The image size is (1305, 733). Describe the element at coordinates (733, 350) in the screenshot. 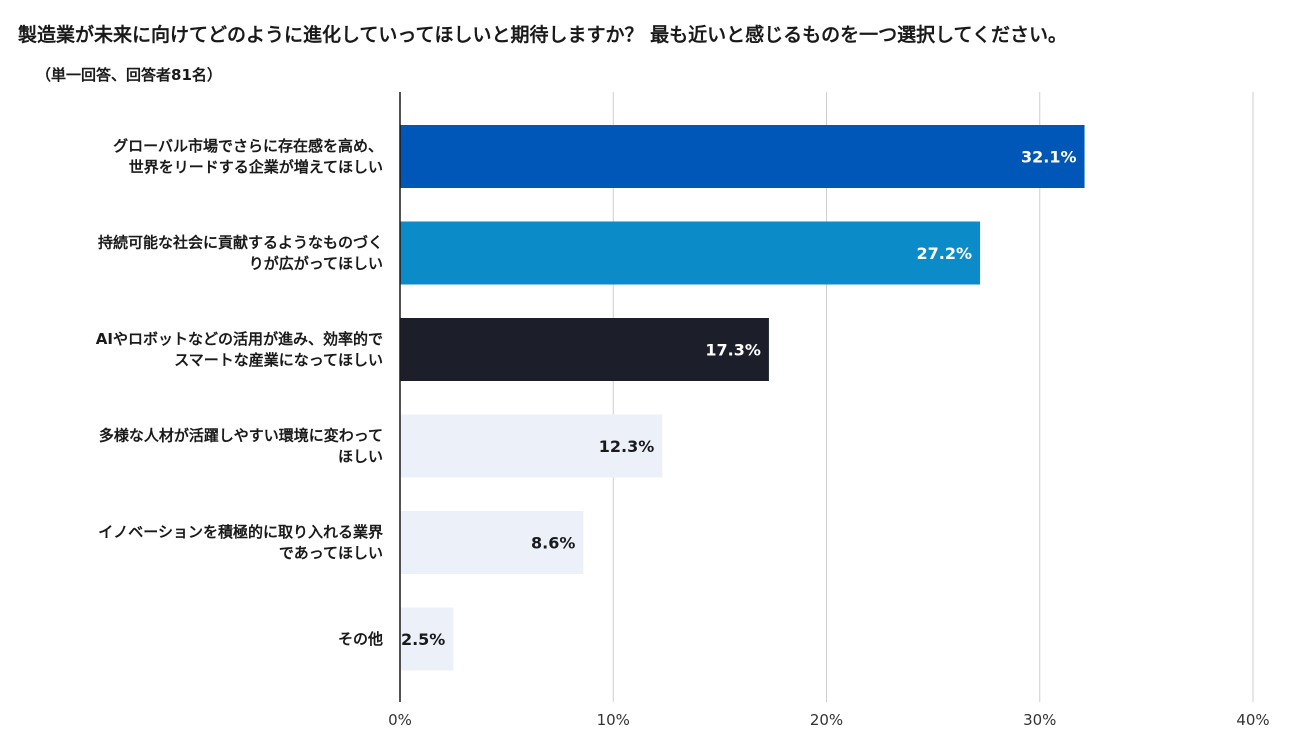

I see `data-label: 17.3%` at that location.